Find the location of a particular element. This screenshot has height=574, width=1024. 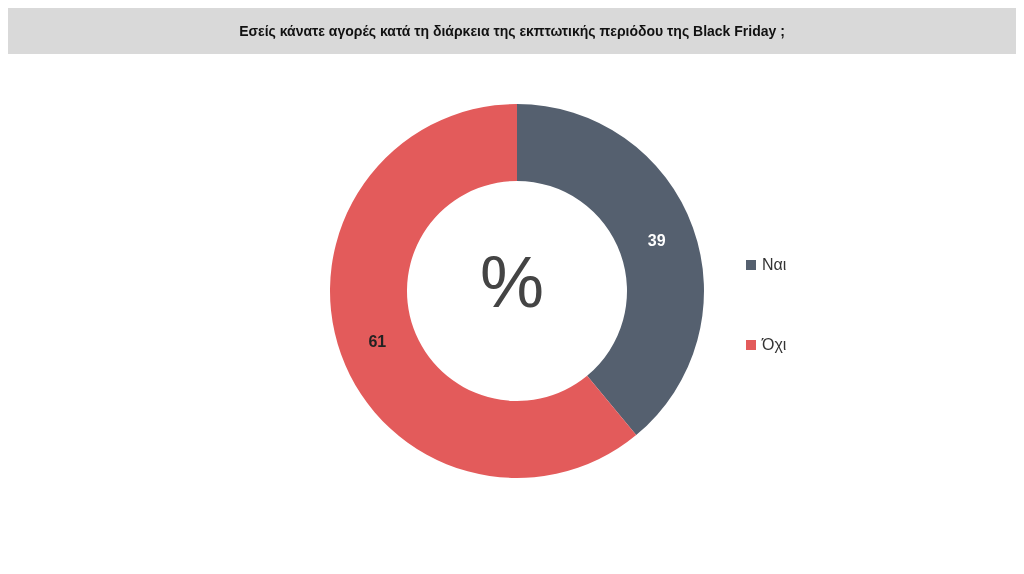

data-label: 39 is located at coordinates (656, 241).